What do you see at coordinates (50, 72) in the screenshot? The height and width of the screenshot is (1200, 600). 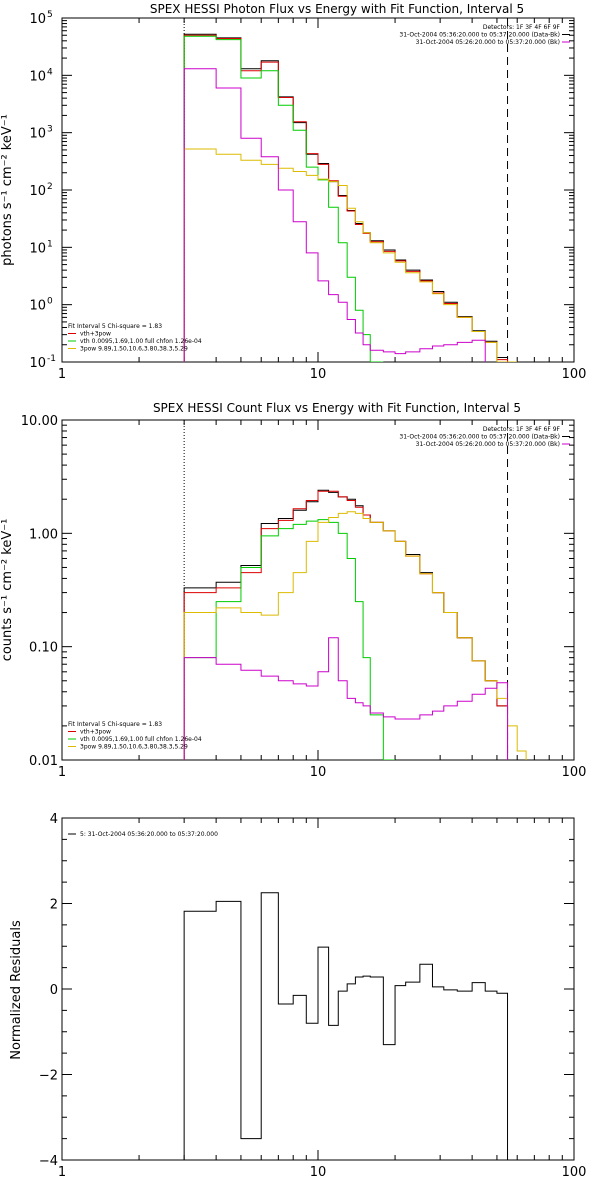 I see `y-tick-exponent: 4` at bounding box center [50, 72].